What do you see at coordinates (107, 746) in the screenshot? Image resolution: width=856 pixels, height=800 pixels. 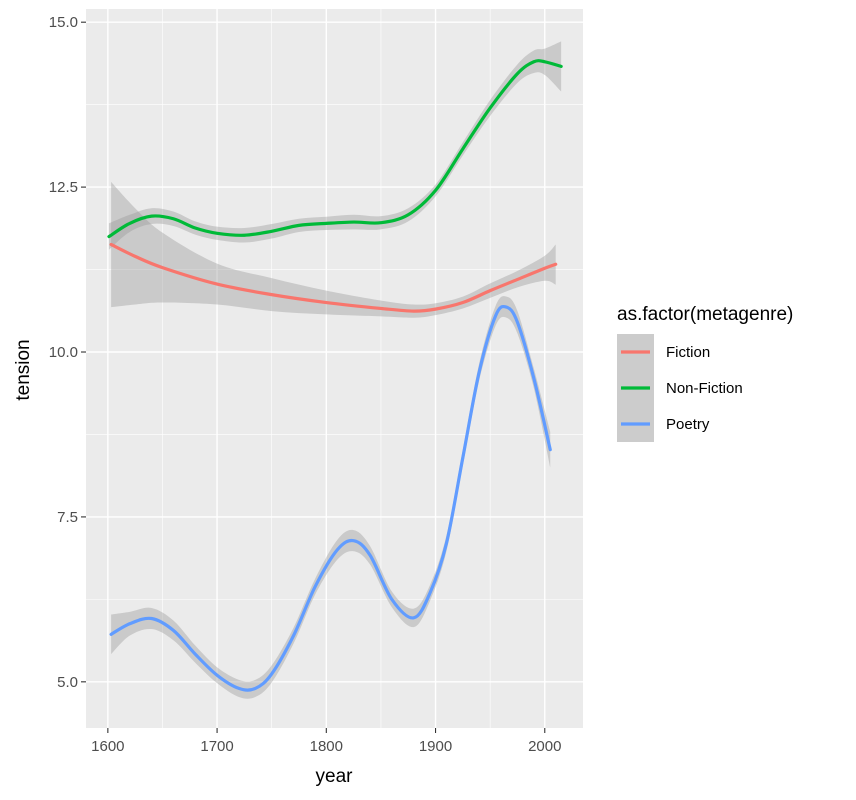 I see `x-tick-label: 1600` at bounding box center [107, 746].